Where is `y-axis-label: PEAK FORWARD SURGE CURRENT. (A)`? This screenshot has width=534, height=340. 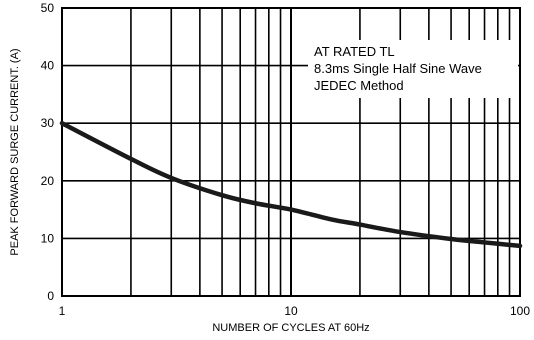 y-axis-label: PEAK FORWARD SURGE CURRENT. (A) is located at coordinates (15, 151).